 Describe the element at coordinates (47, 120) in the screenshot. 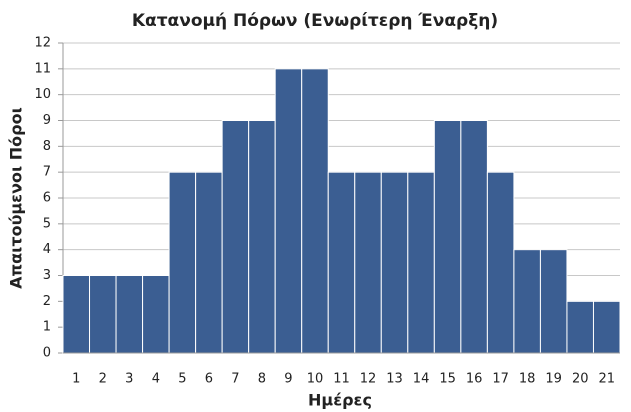

I see `y-tick-label: 9` at that location.